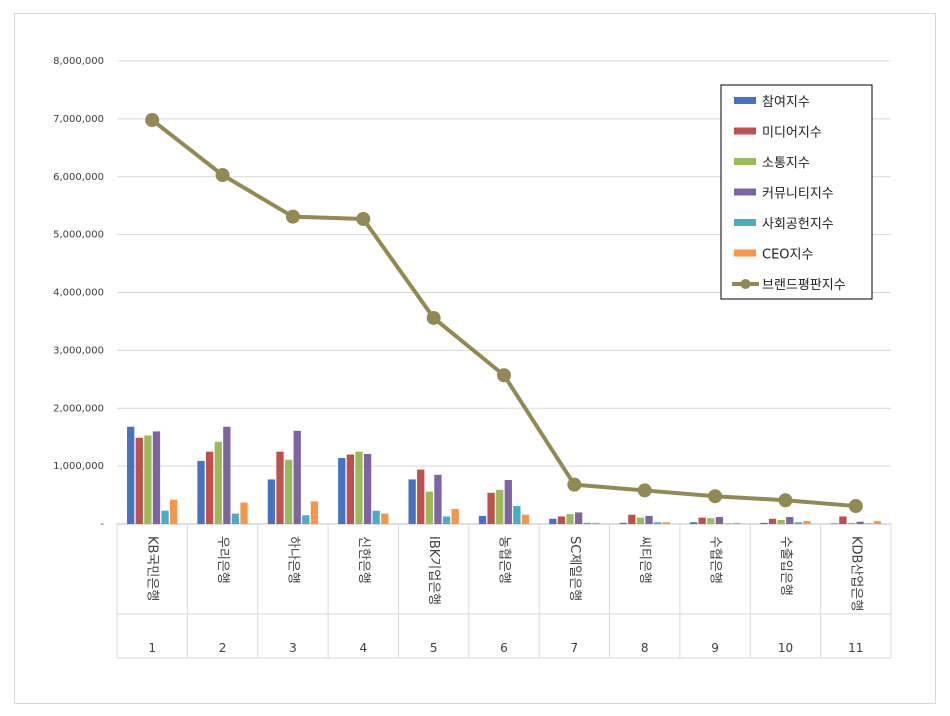  What do you see at coordinates (364, 560) in the screenshot?
I see `category-label: 신한은행` at bounding box center [364, 560].